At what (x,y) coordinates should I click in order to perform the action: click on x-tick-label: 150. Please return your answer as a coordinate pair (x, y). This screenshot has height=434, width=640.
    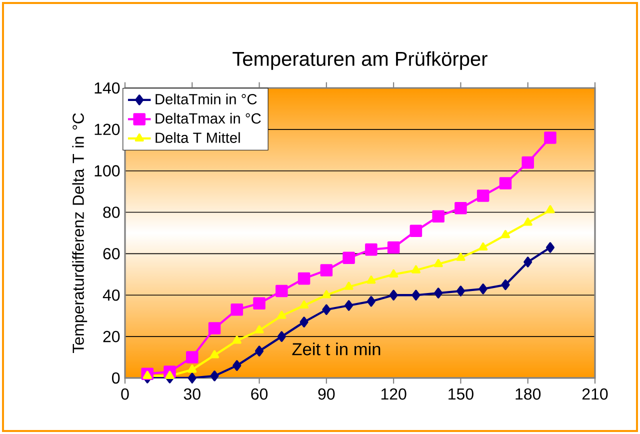
    Looking at the image, I should click on (461, 394).